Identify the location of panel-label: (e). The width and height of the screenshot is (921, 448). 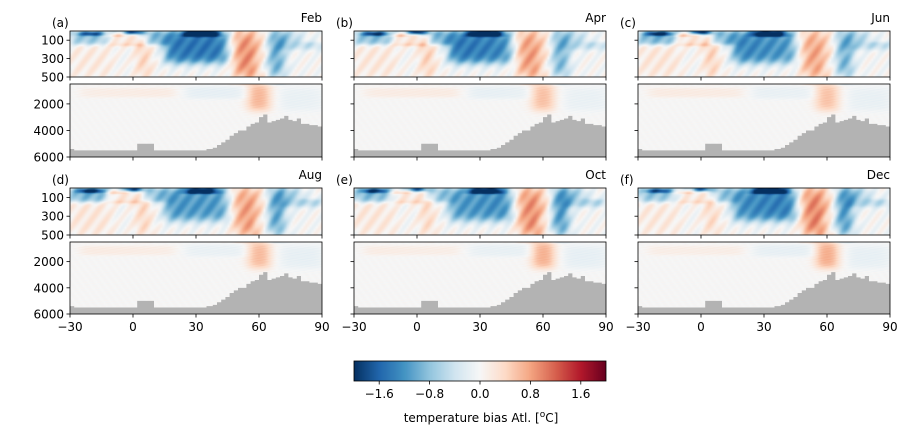
(344, 180).